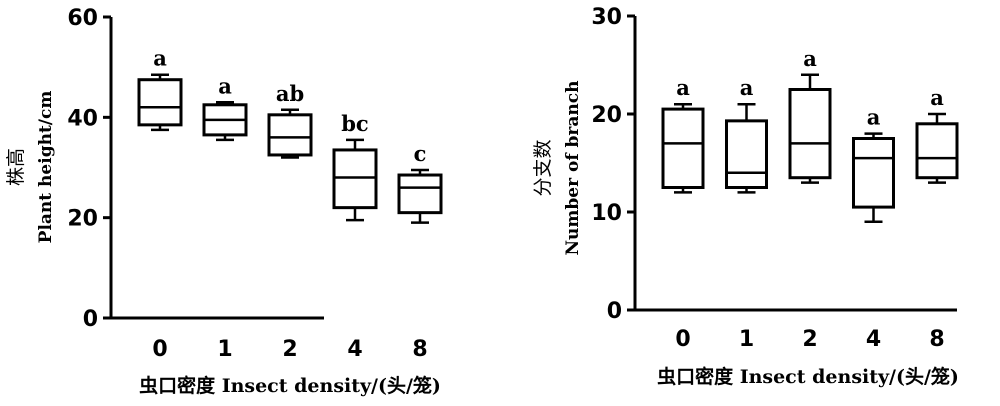  Describe the element at coordinates (82, 18) in the screenshot. I see `y-tick-label: 60` at that location.